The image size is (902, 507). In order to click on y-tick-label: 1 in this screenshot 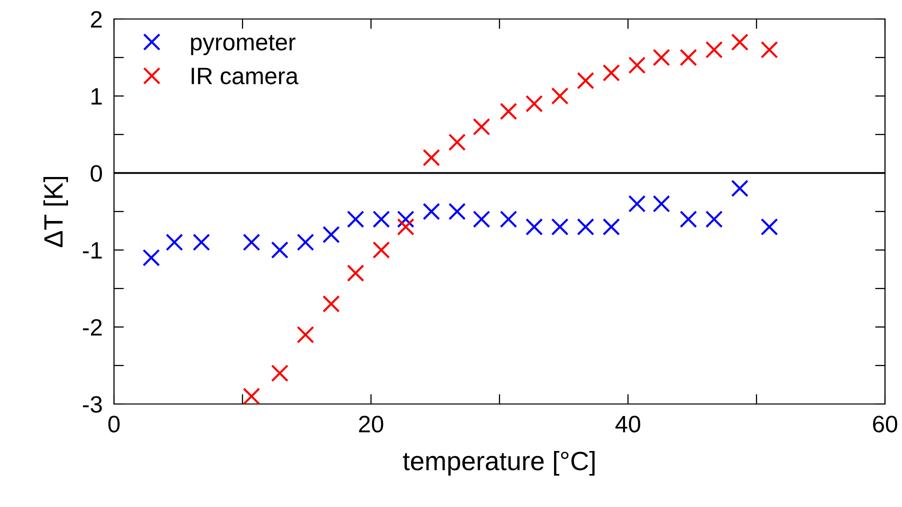, I will do `click(97, 96)`.